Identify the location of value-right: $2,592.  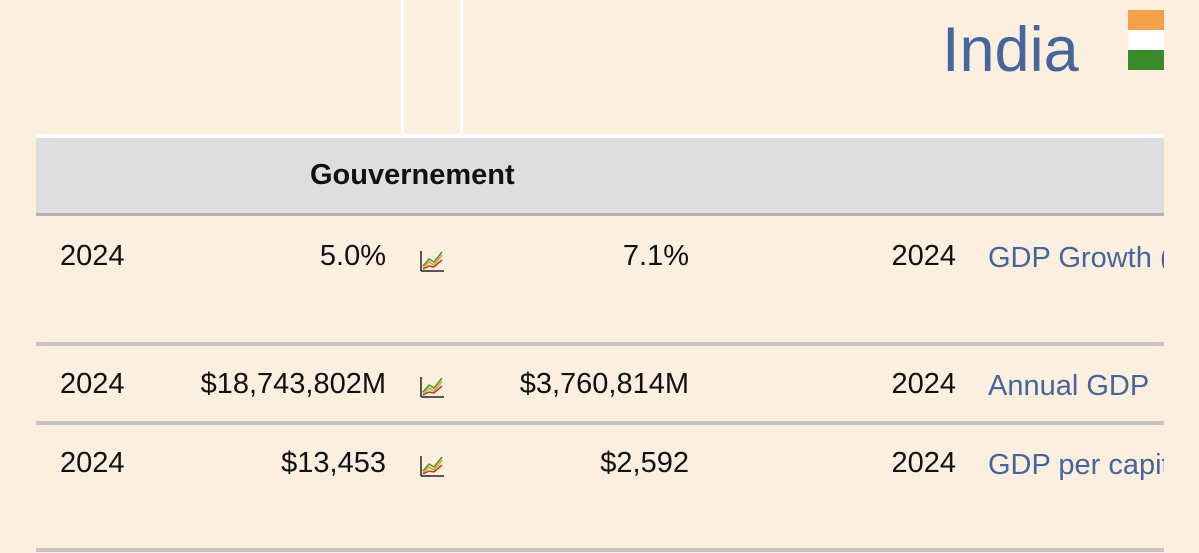
(644, 463).